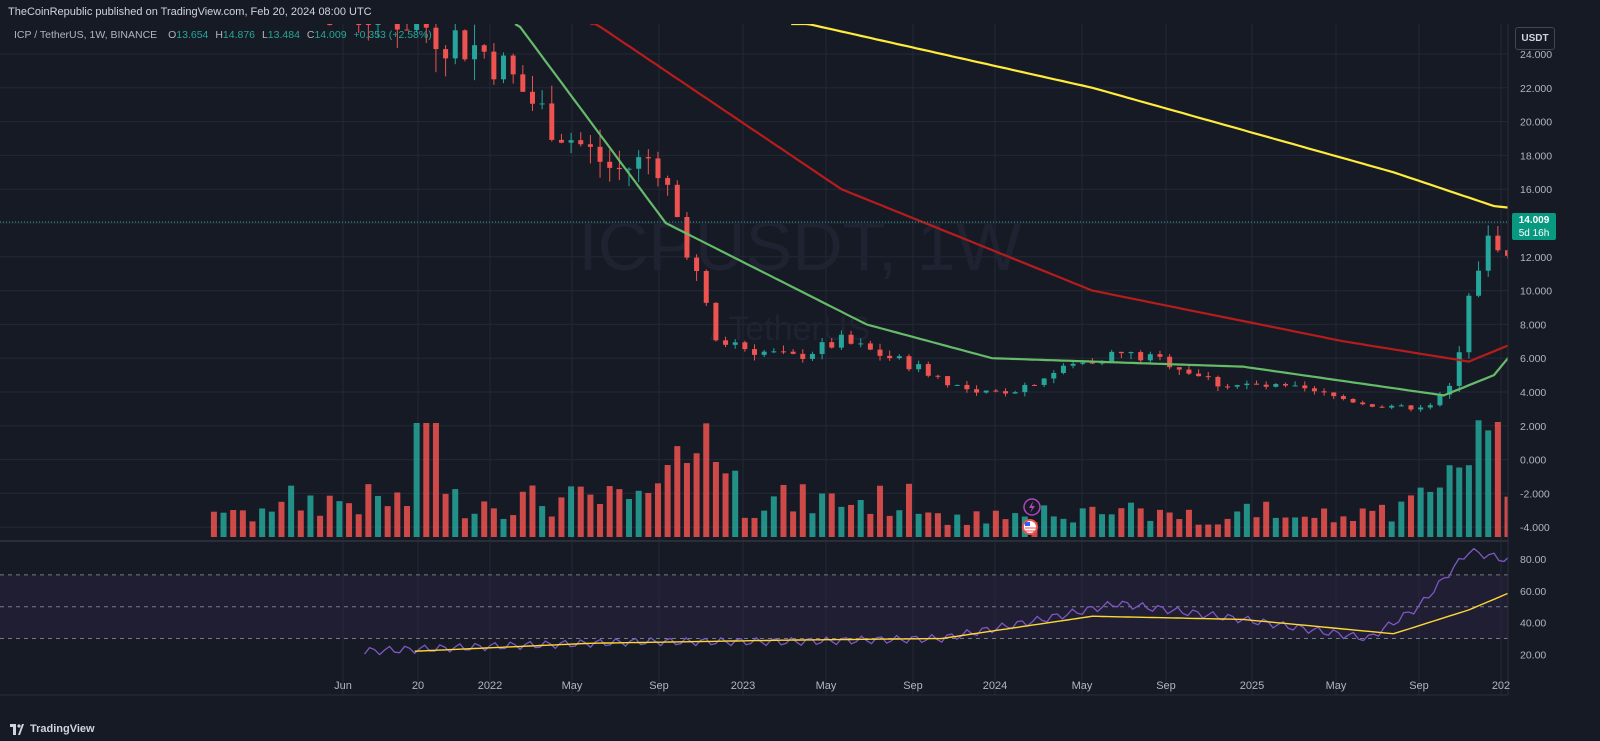  Describe the element at coordinates (283, 35) in the screenshot. I see `low-value: 13.484` at that location.